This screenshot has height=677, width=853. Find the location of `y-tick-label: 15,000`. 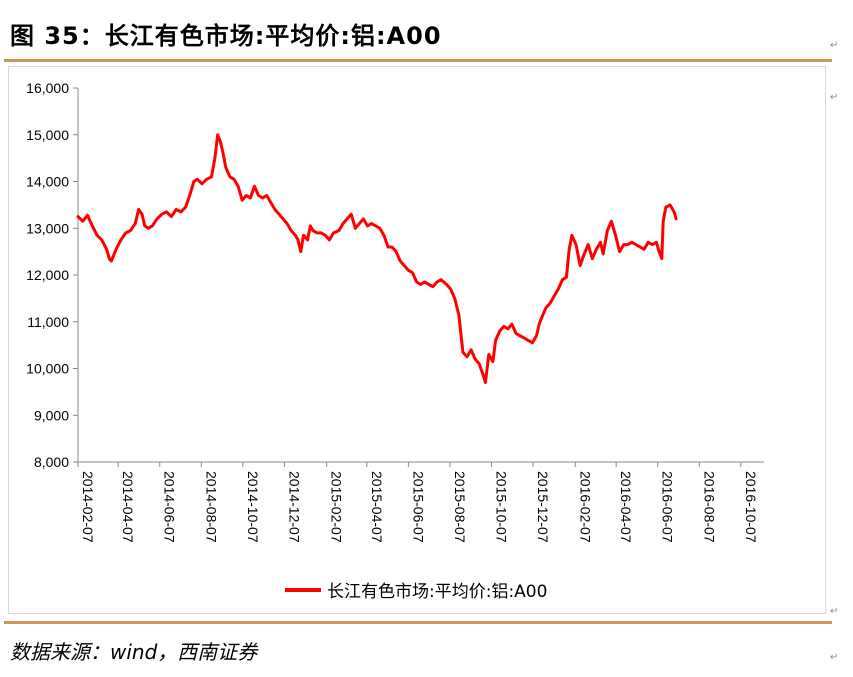

y-tick-label: 15,000 is located at coordinates (47, 135).